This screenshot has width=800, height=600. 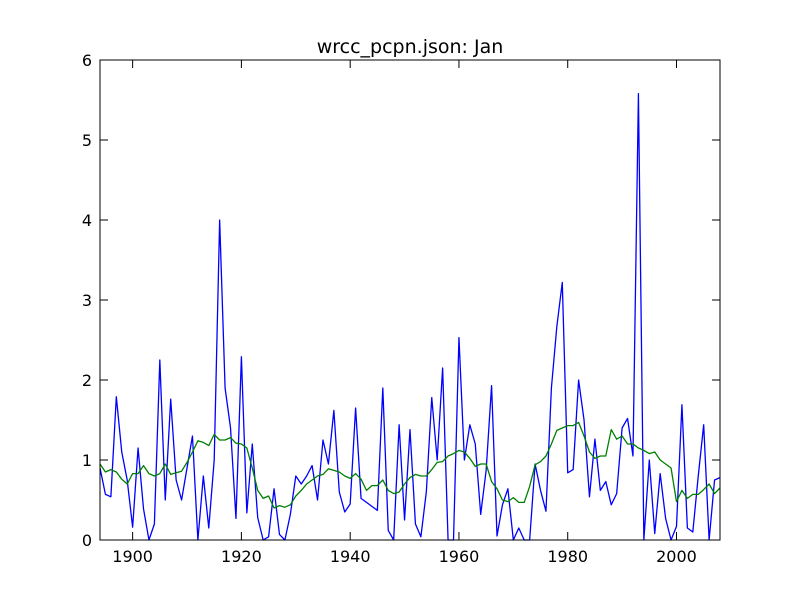 I want to click on y-tick-label: 3, so click(x=87, y=300).